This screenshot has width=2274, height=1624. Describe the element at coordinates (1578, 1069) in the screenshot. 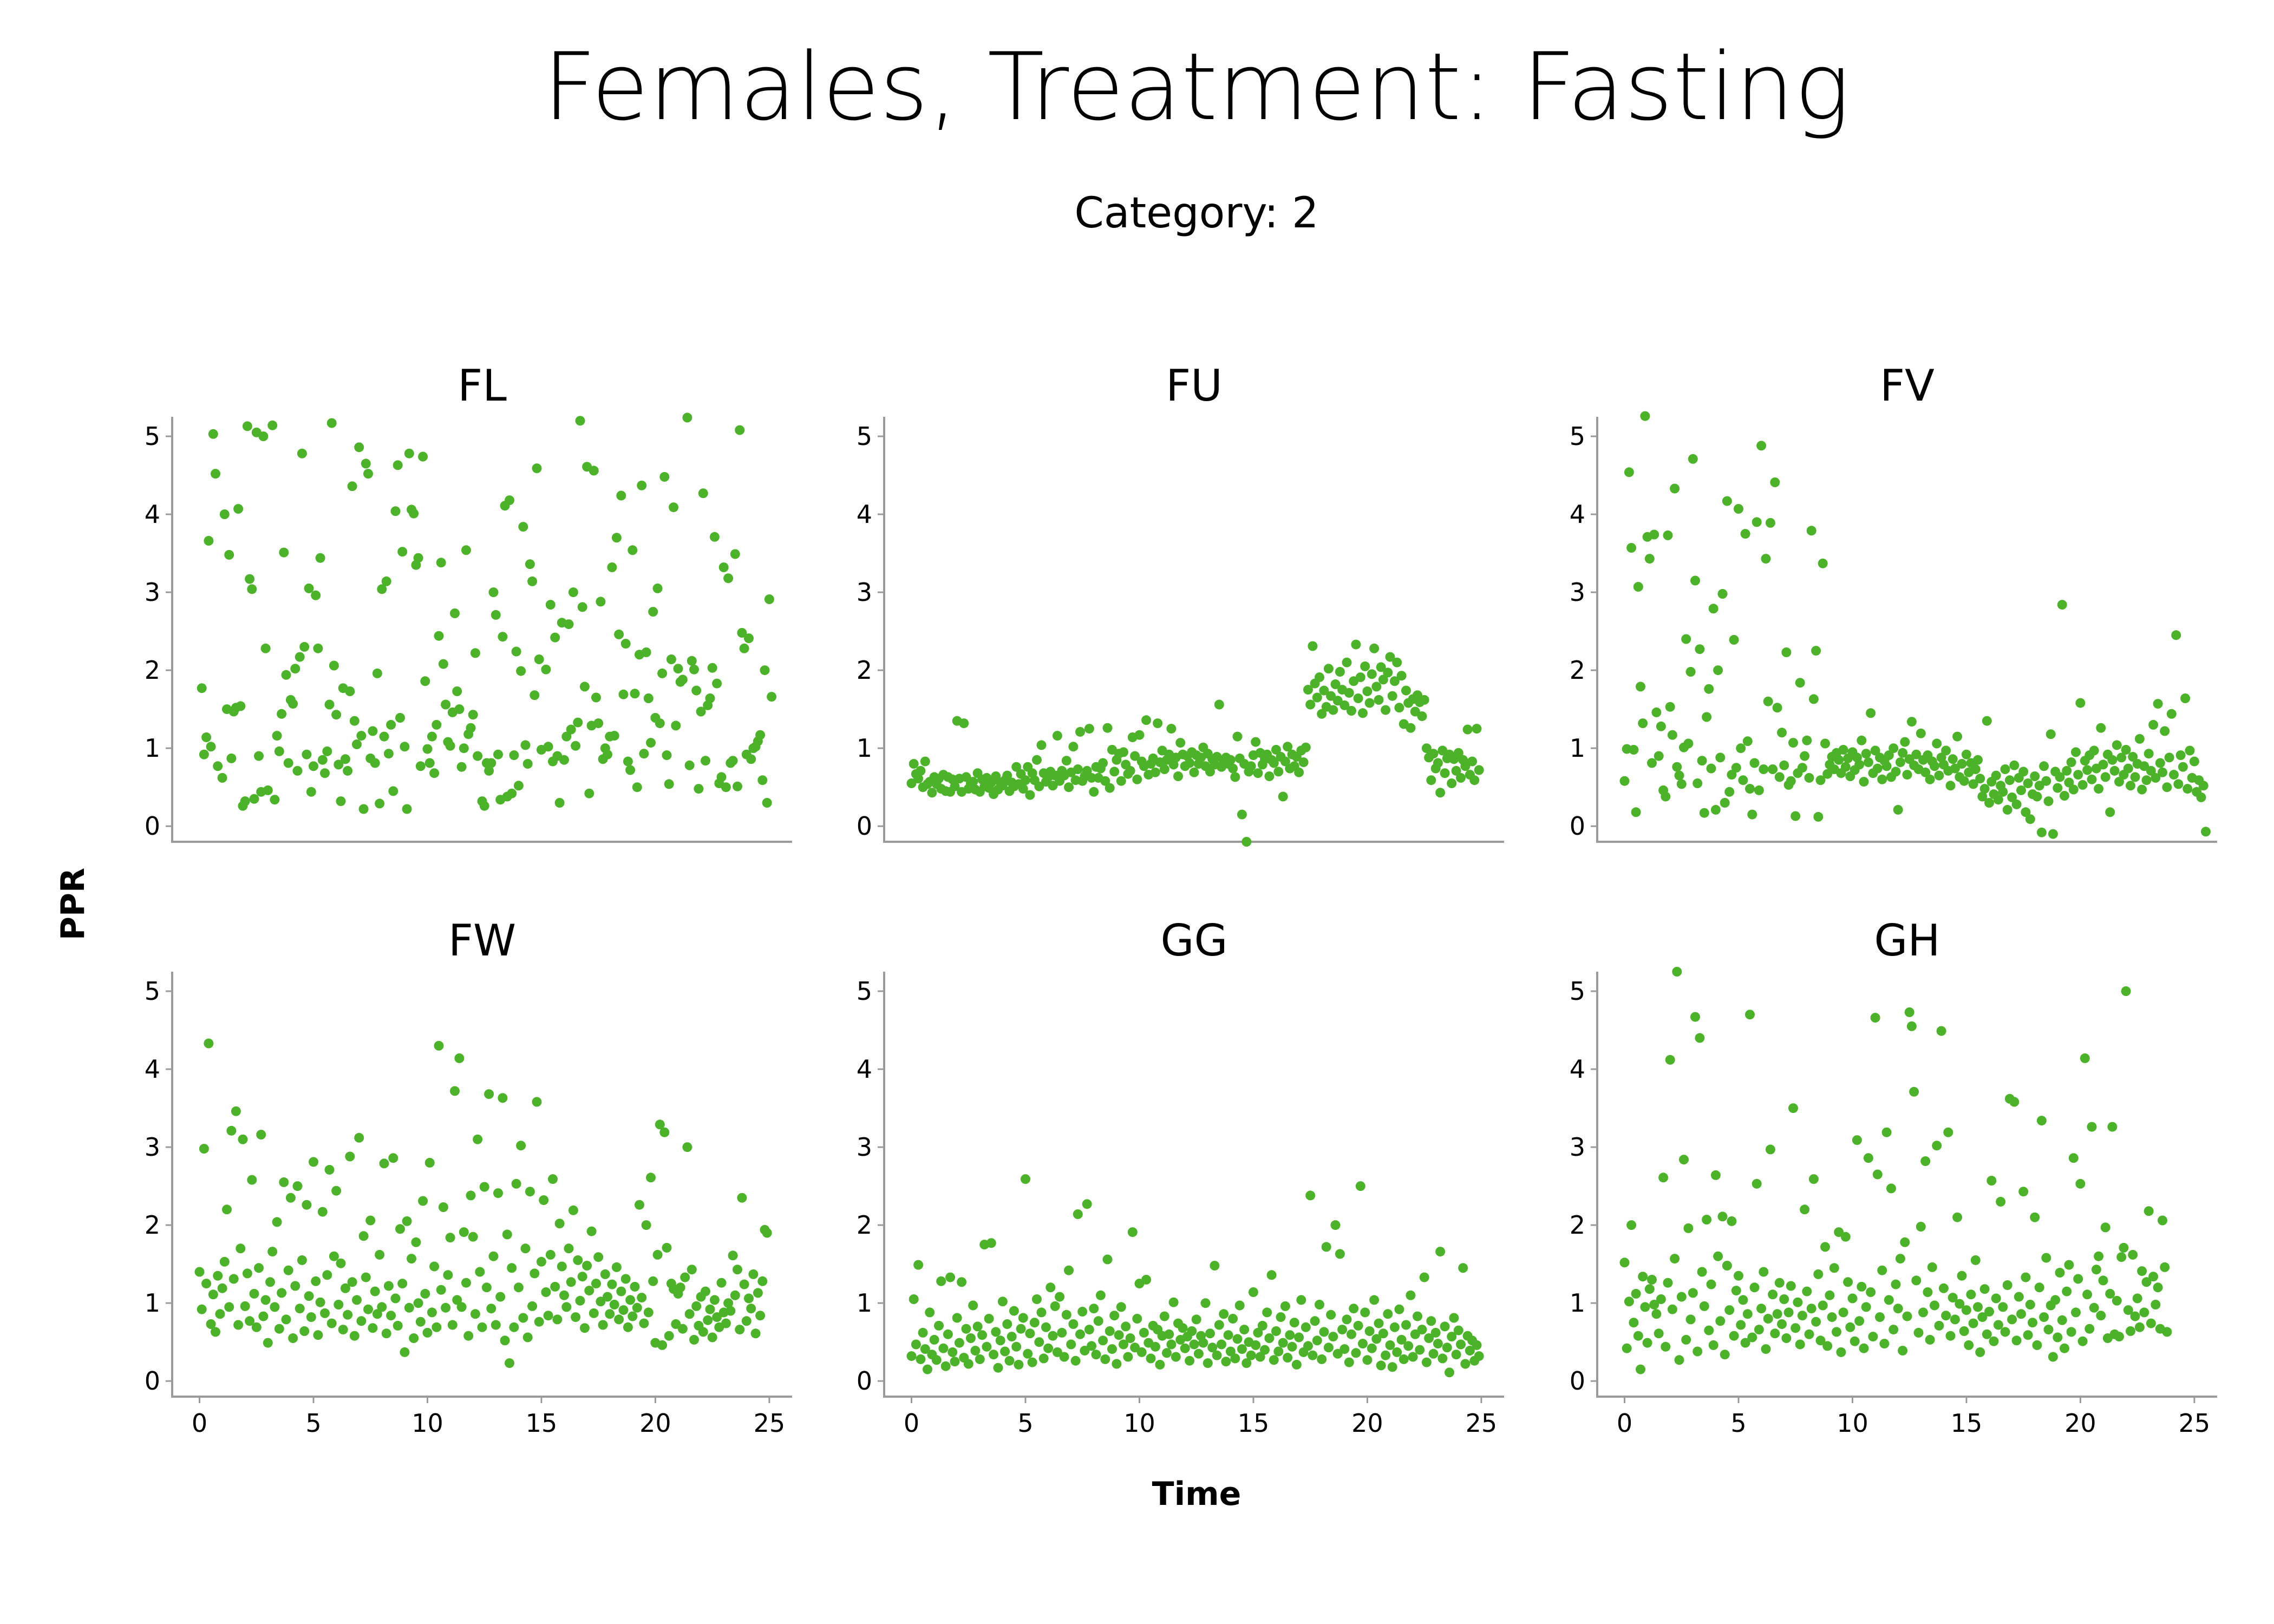

I see `y-tick-label: 4` at that location.